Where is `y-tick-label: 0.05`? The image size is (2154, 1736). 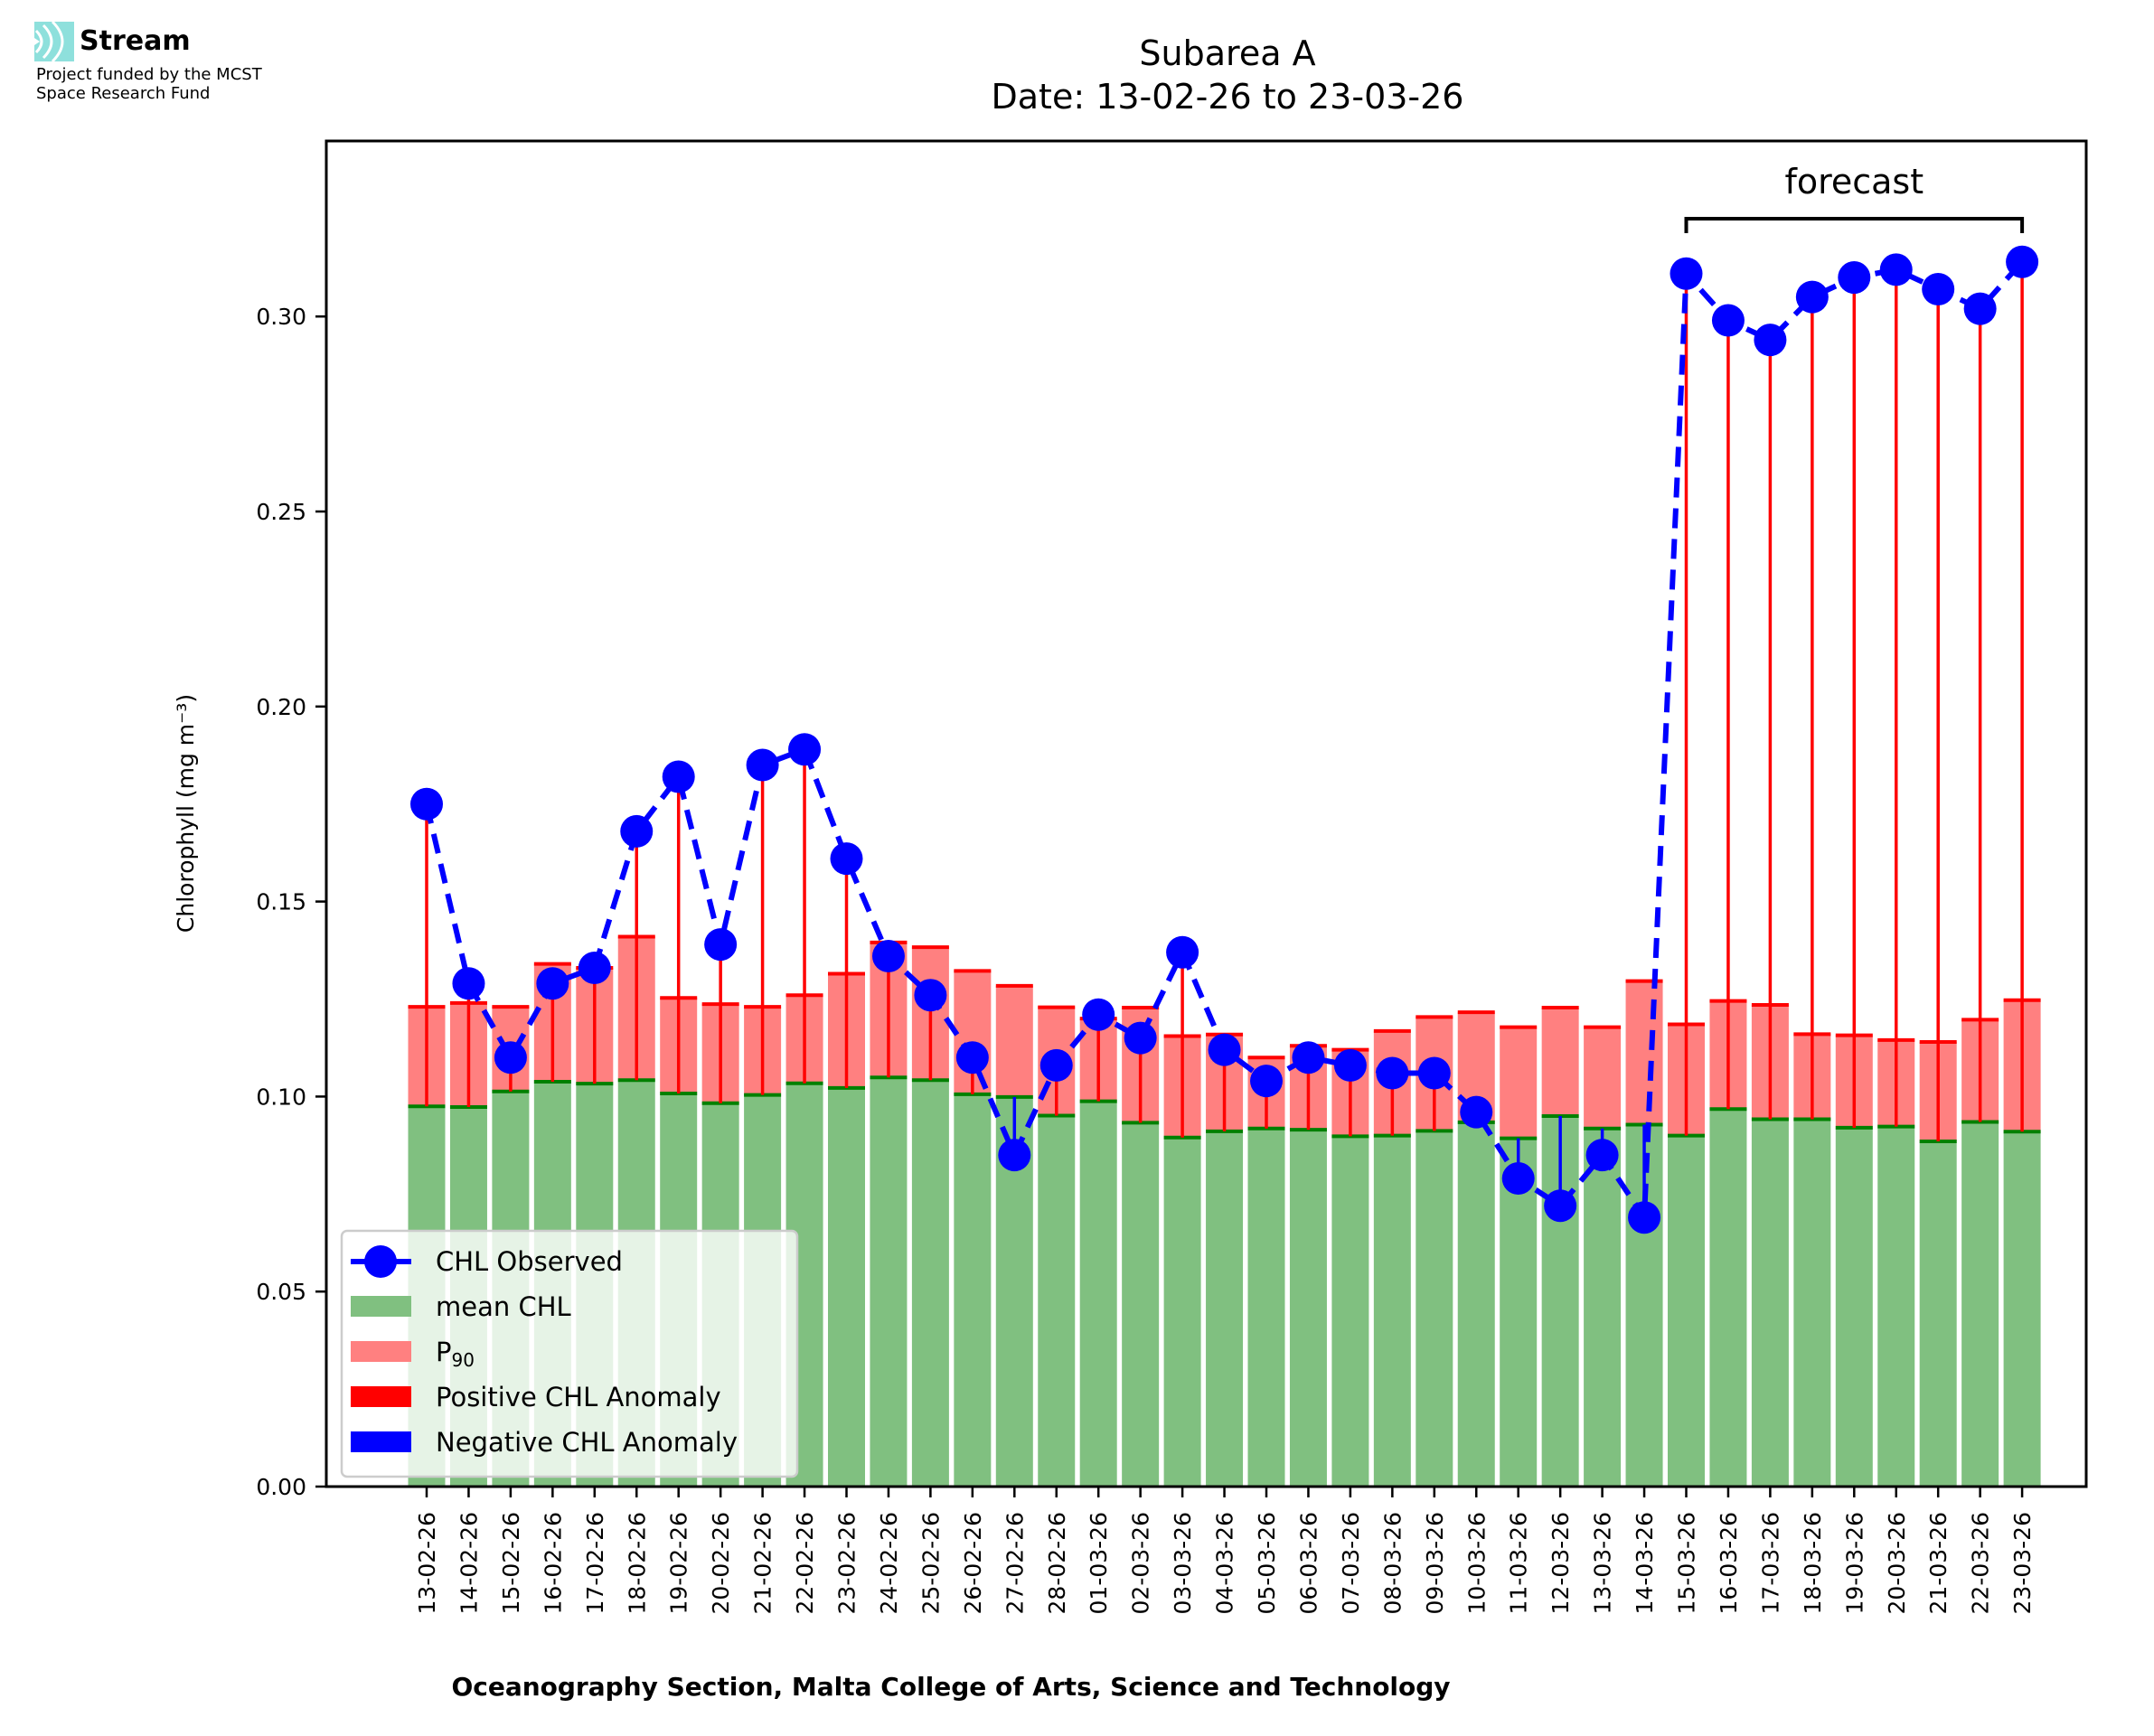 y-tick-label: 0.05 is located at coordinates (281, 1292).